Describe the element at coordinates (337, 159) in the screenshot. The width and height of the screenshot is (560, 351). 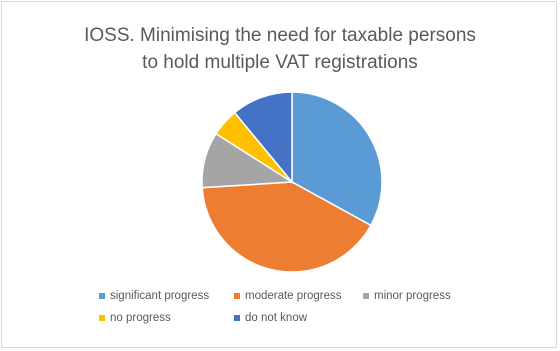
I see `pie-slice-significant-progress` at that location.